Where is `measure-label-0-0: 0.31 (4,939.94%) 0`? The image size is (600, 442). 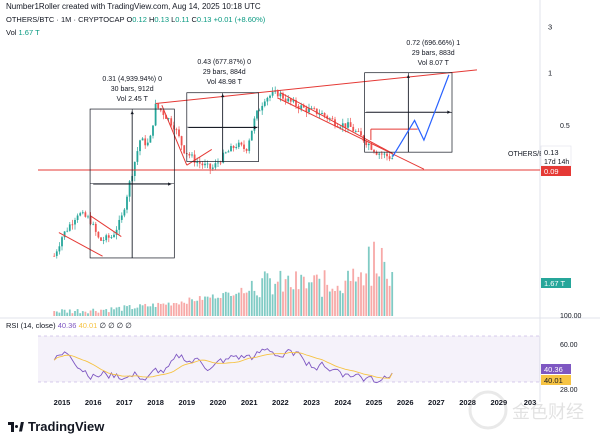
measure-label-0-0: 0.31 (4,939.94%) 0 is located at coordinates (132, 79).